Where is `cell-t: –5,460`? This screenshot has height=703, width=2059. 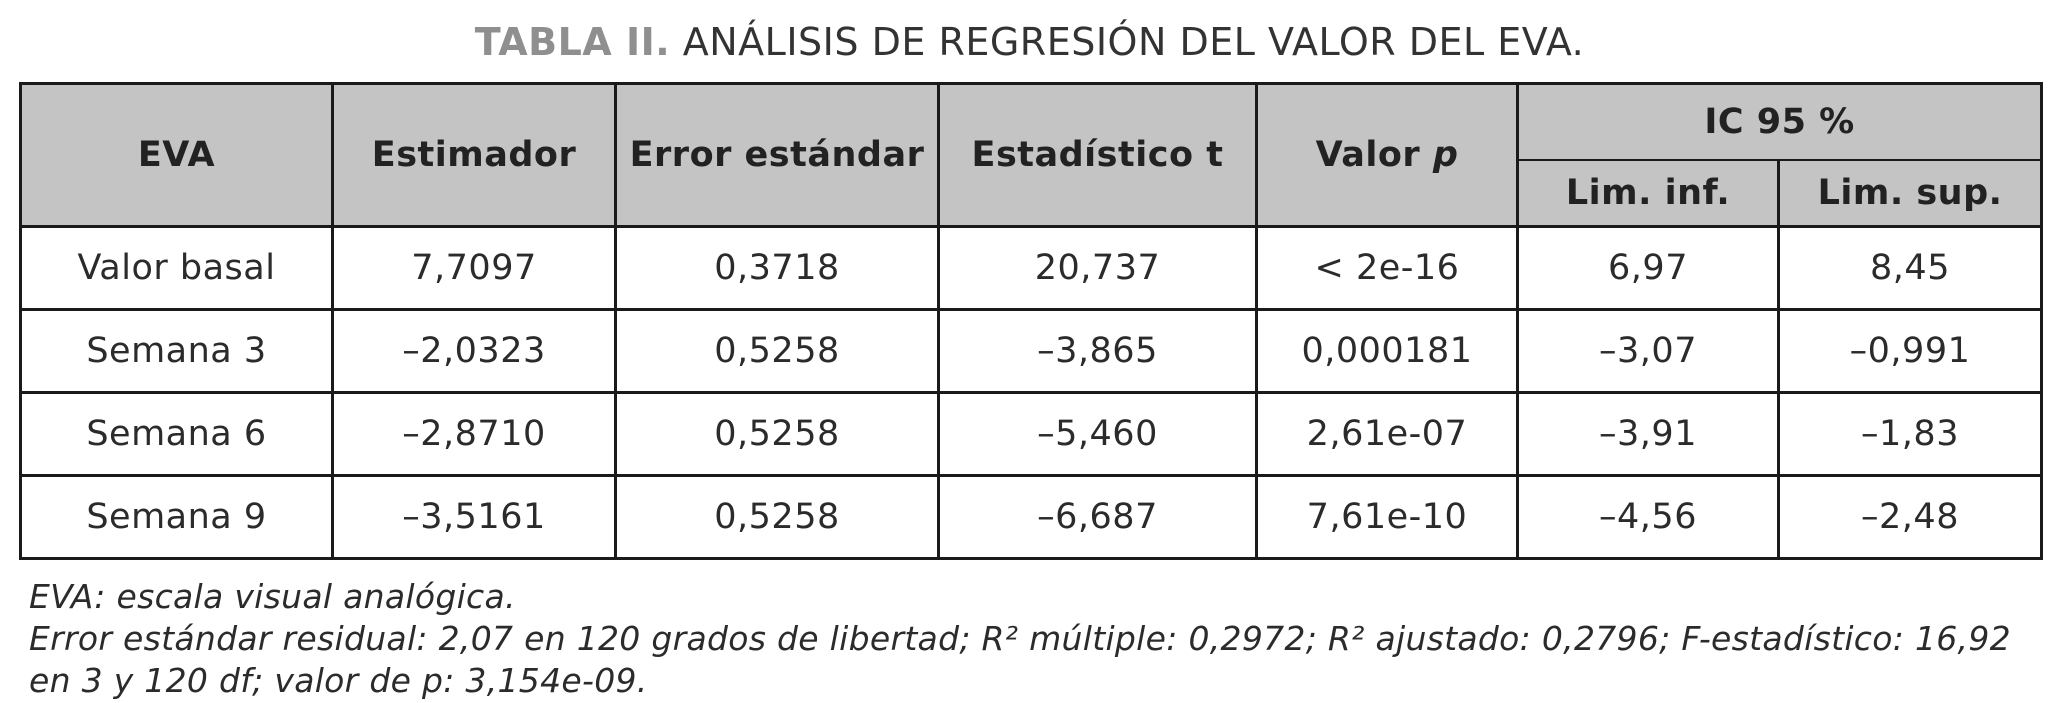 cell-t: –5,460 is located at coordinates (1097, 434).